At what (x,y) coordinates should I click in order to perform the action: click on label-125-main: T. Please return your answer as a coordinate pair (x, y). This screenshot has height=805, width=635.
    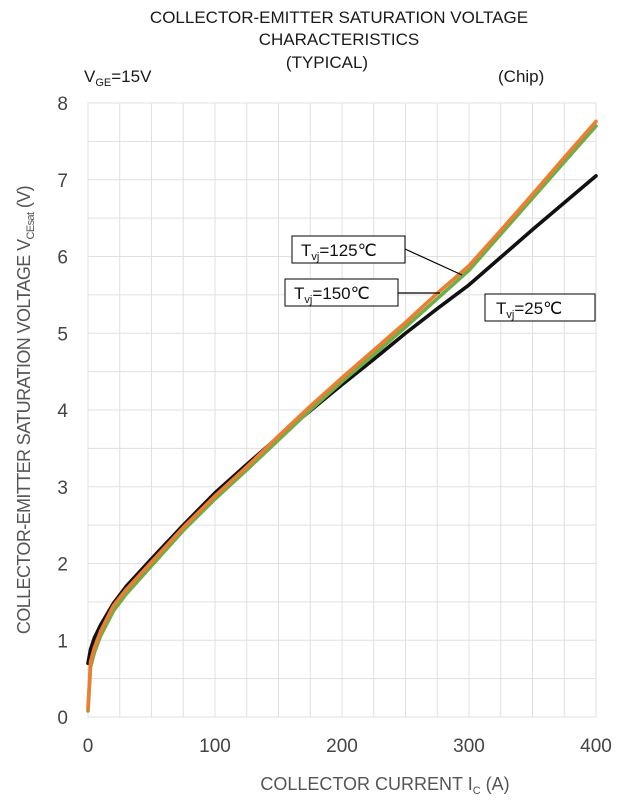
    Looking at the image, I should click on (306, 250).